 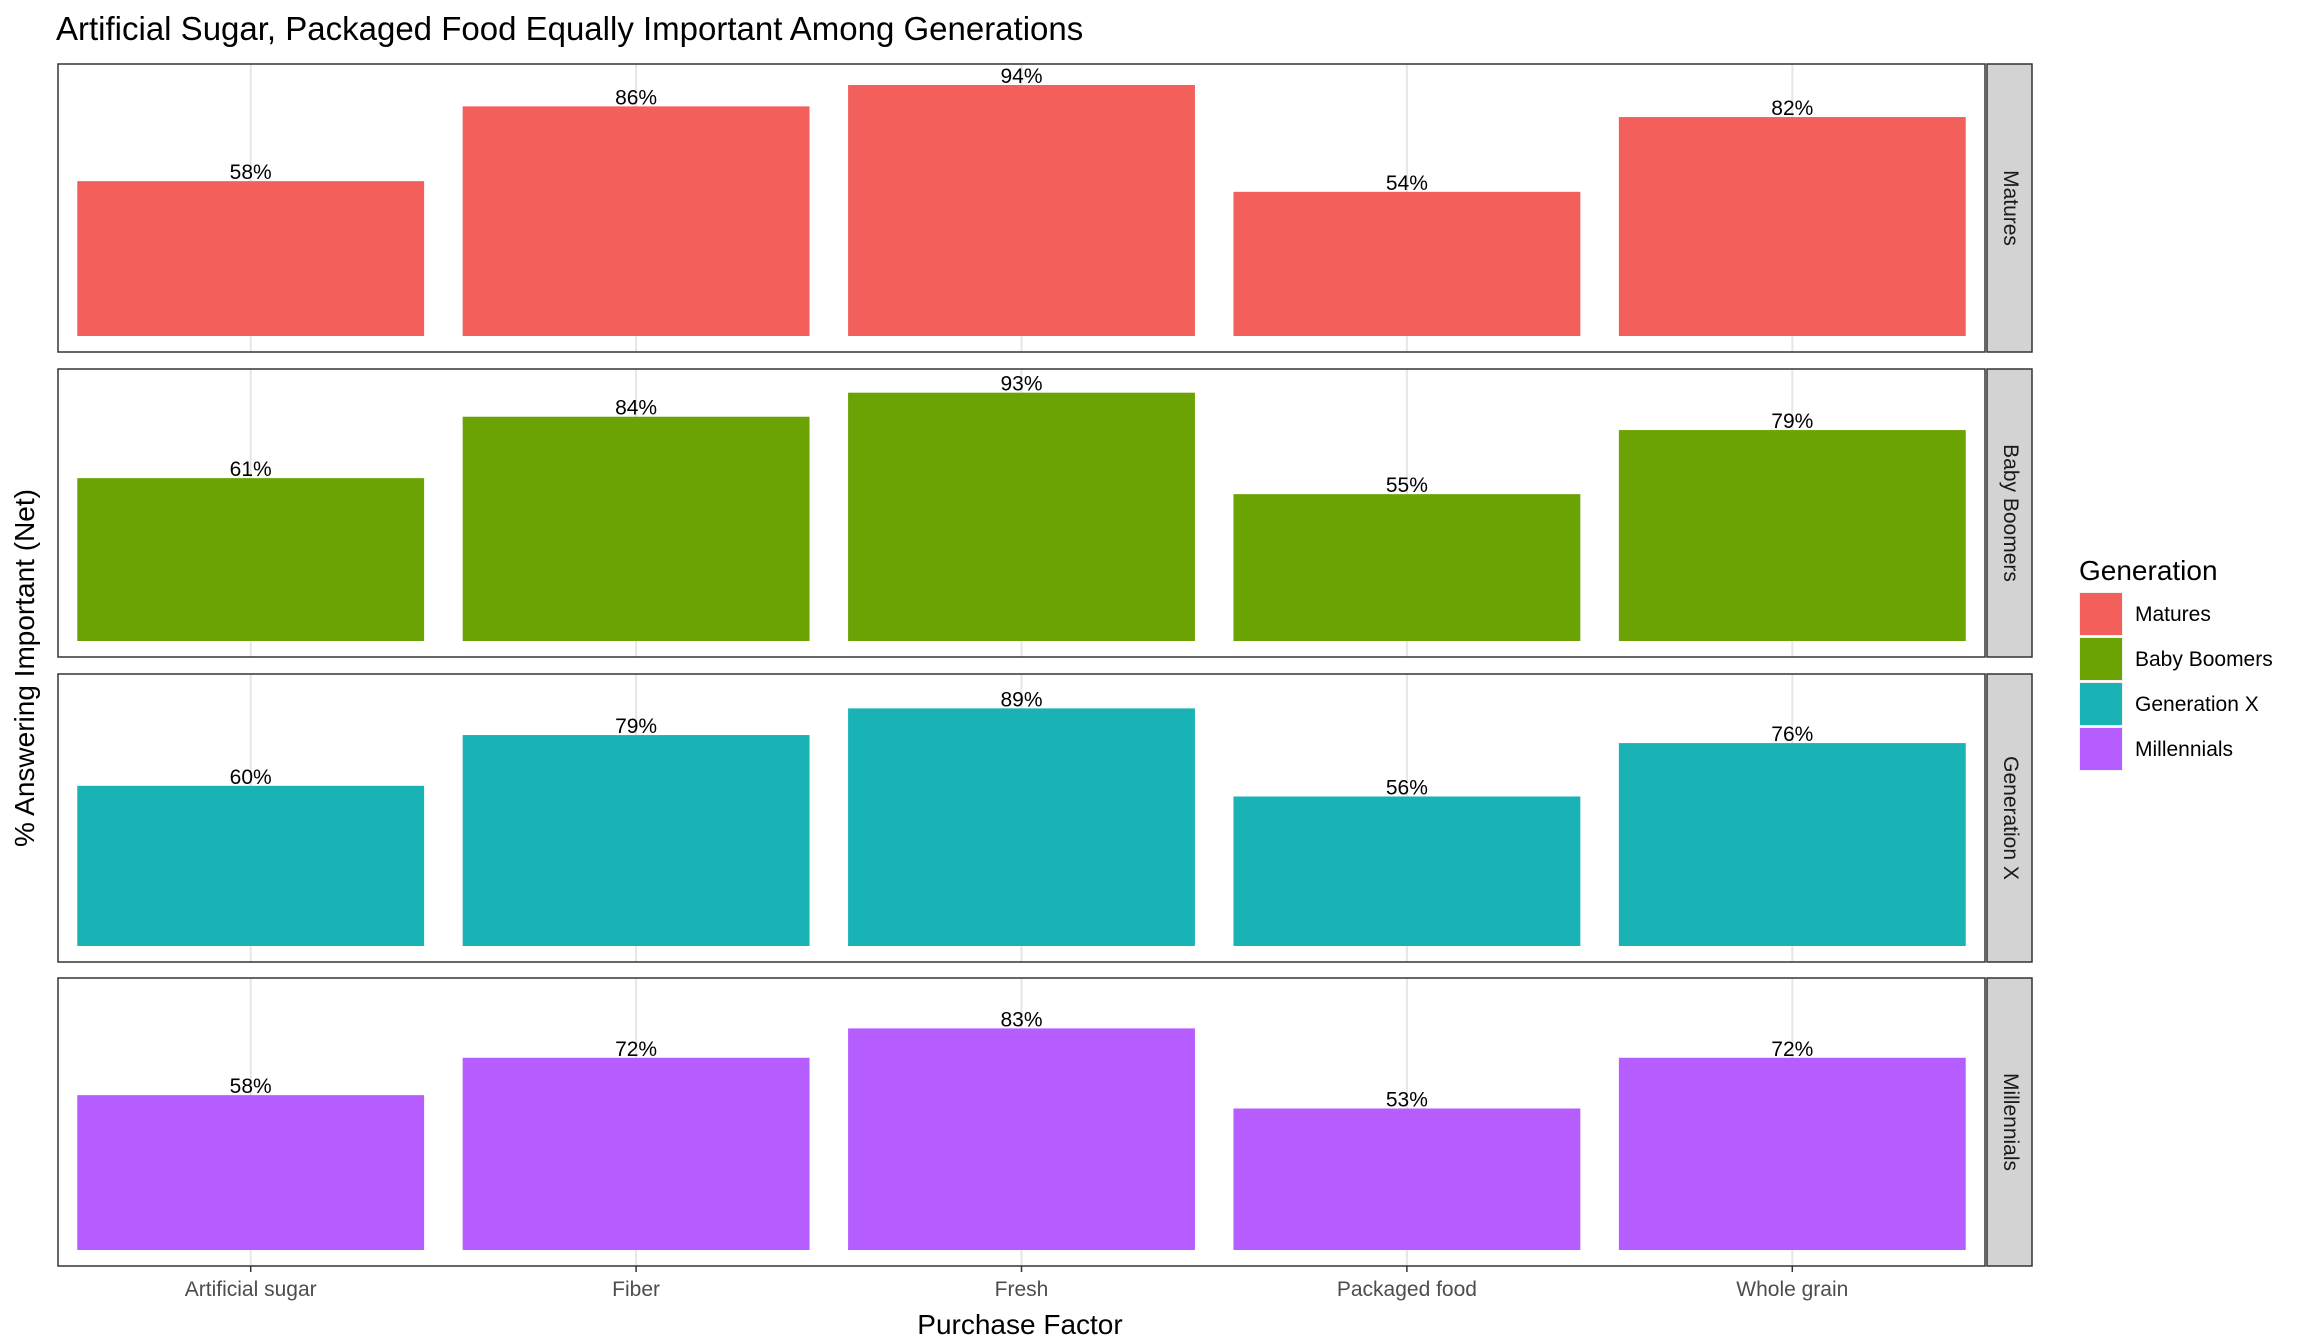 I want to click on data-label: 61%, so click(x=251, y=469).